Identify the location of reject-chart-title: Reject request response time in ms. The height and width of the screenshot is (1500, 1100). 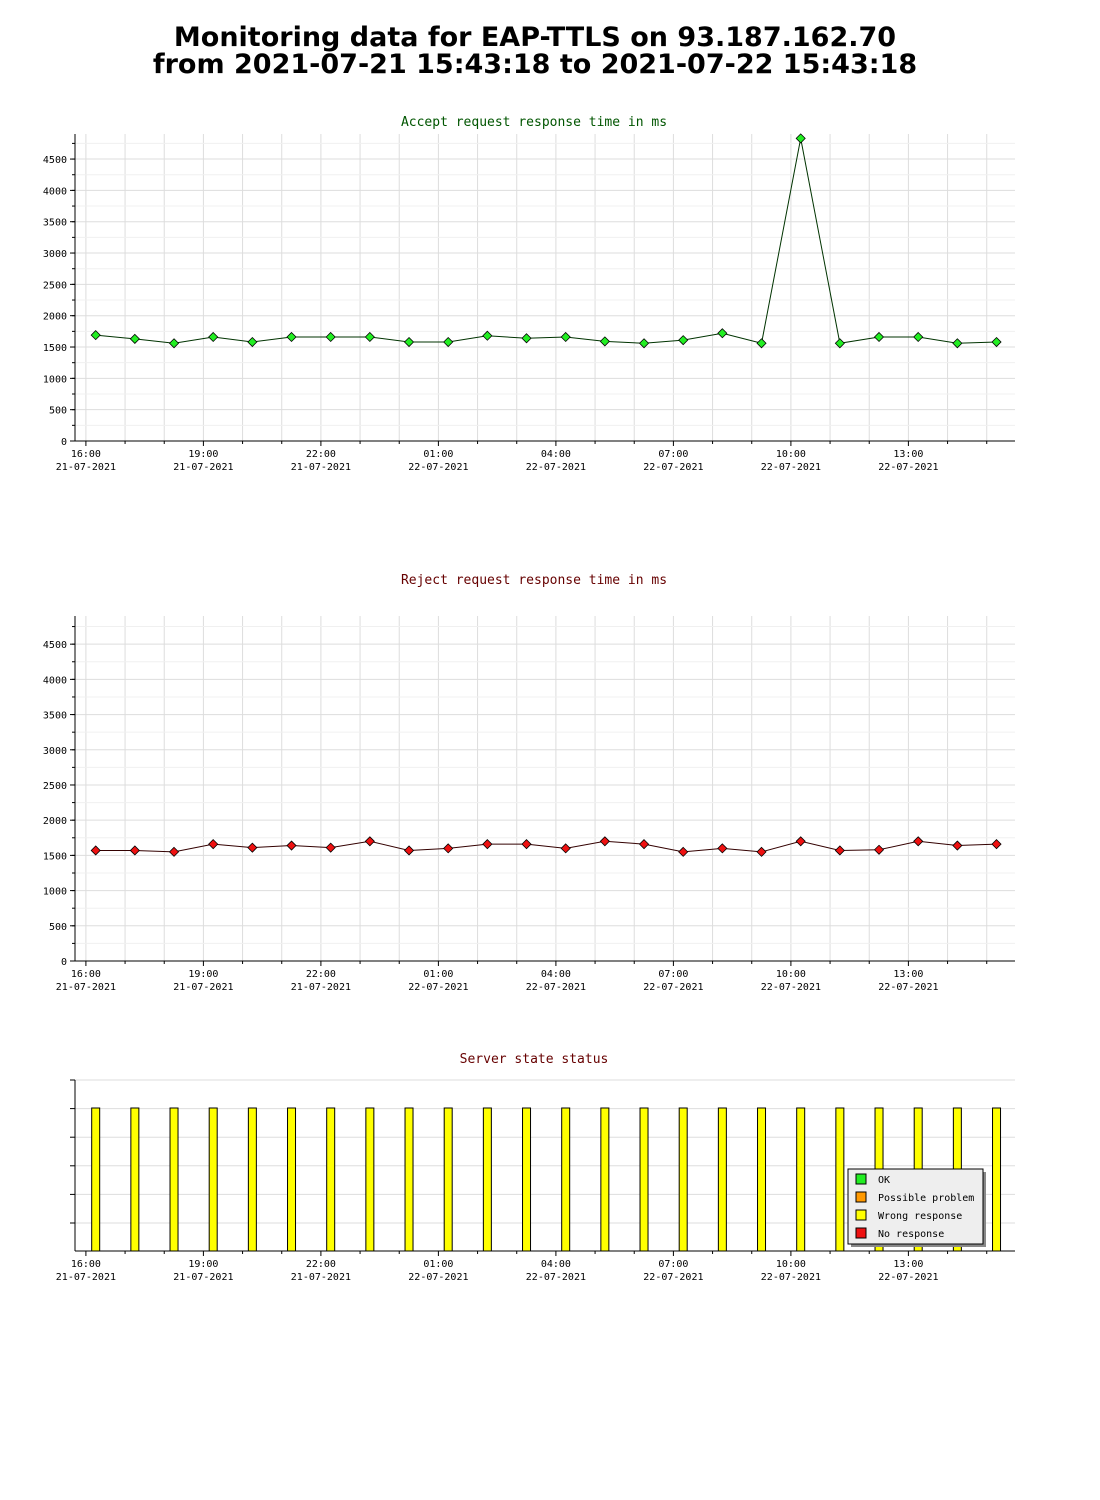
(534, 580).